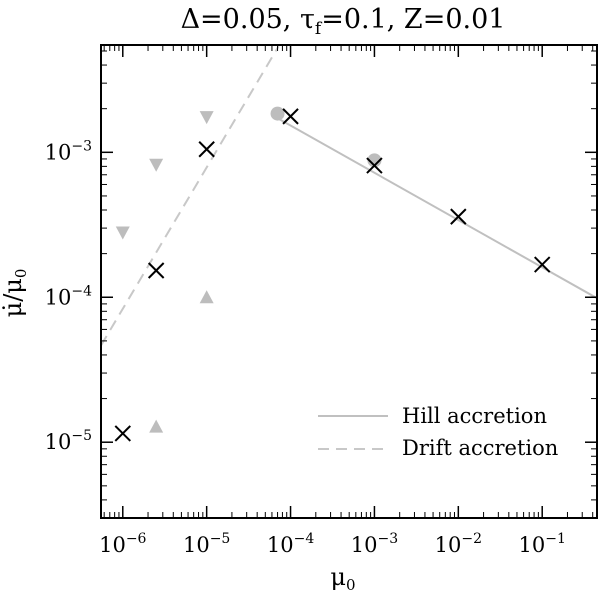  I want to click on x-tick-label: 10⁻⁶, so click(122, 544).